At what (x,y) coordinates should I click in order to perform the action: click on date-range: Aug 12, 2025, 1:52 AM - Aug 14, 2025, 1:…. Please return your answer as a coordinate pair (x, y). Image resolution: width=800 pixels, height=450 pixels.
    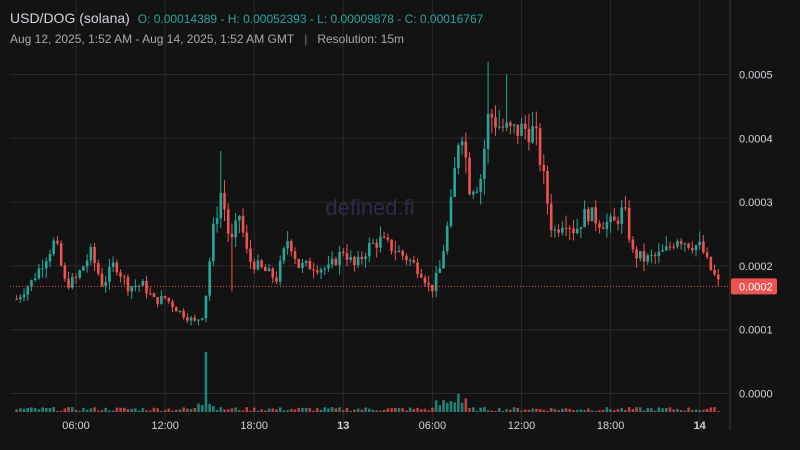
    Looking at the image, I should click on (152, 39).